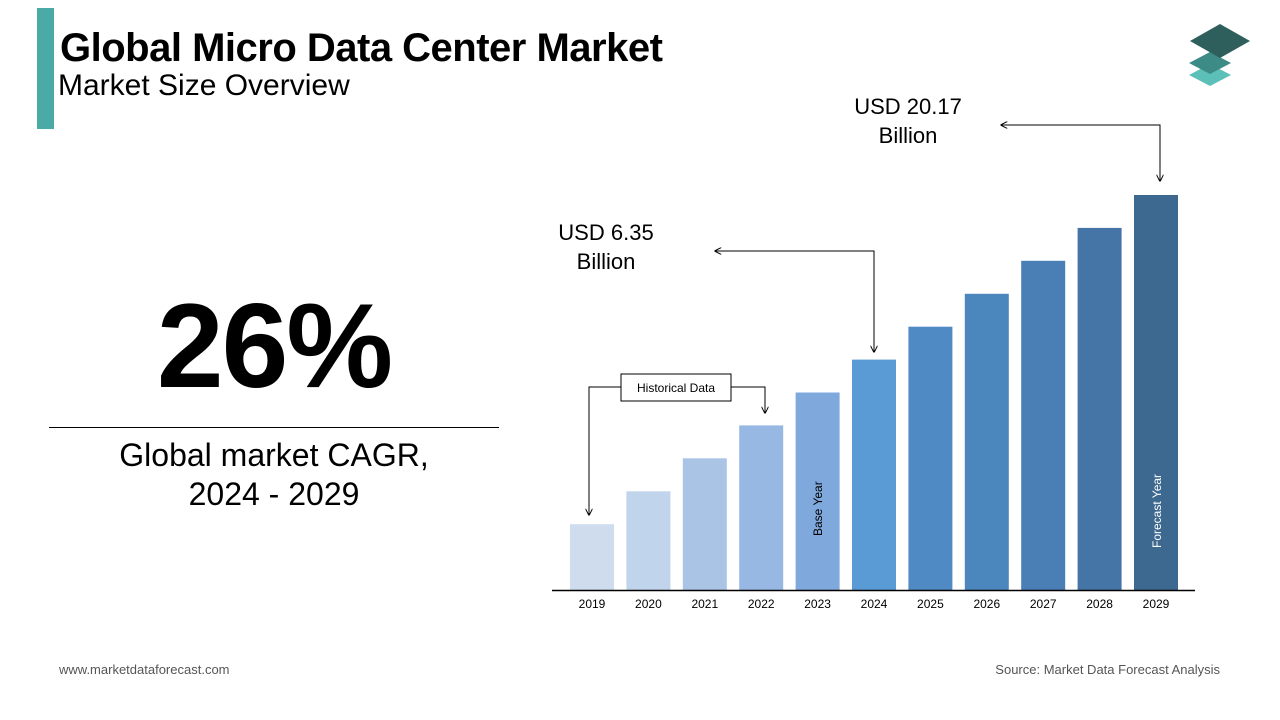 The height and width of the screenshot is (720, 1280). I want to click on bar-2021, so click(704, 524).